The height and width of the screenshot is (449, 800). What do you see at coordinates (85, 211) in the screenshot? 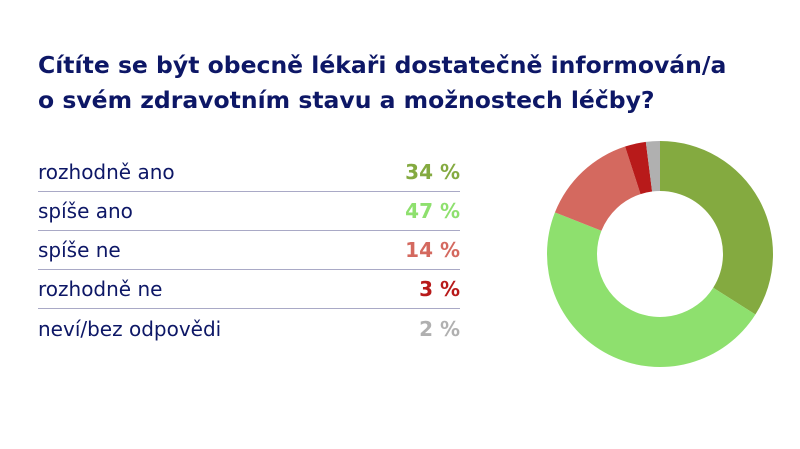
I see `legend-label: spíše ano` at bounding box center [85, 211].